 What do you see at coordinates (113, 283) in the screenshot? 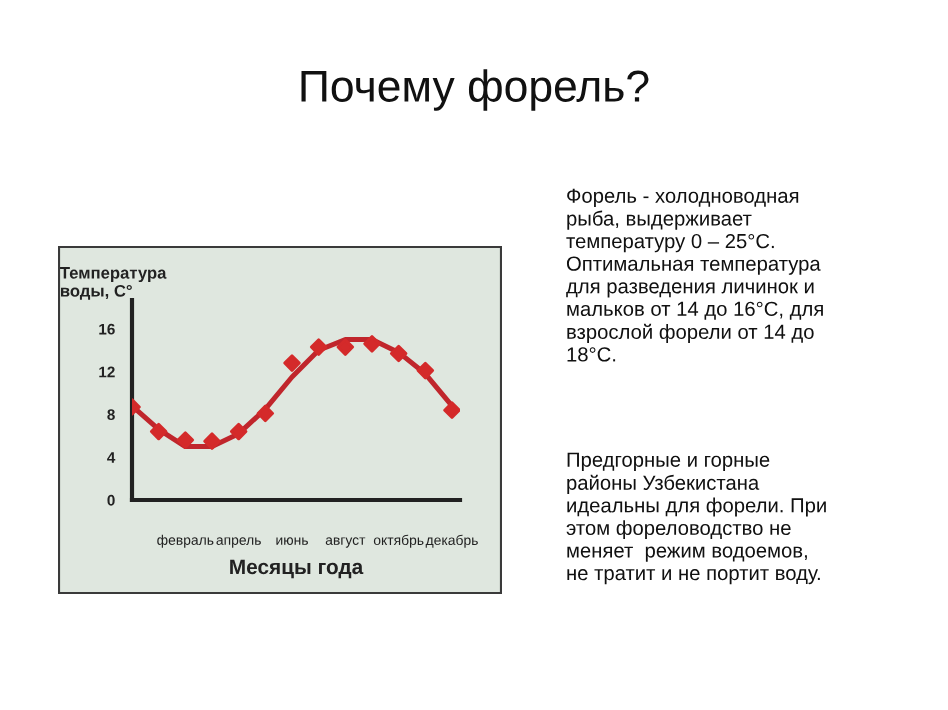
I see `y-axis-title: Температура воды, С°` at bounding box center [113, 283].